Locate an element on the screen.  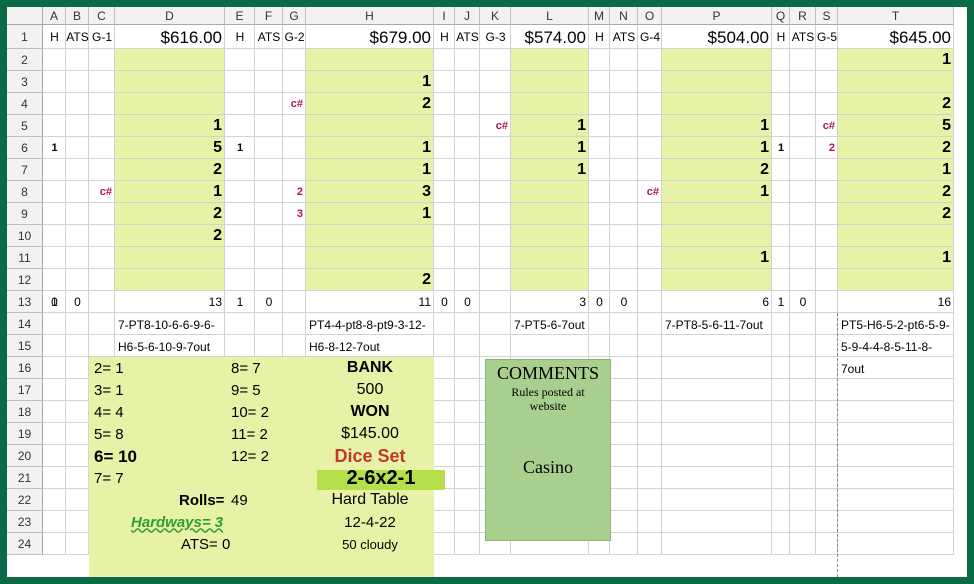
row-header-9: 9 is located at coordinates (25, 214).